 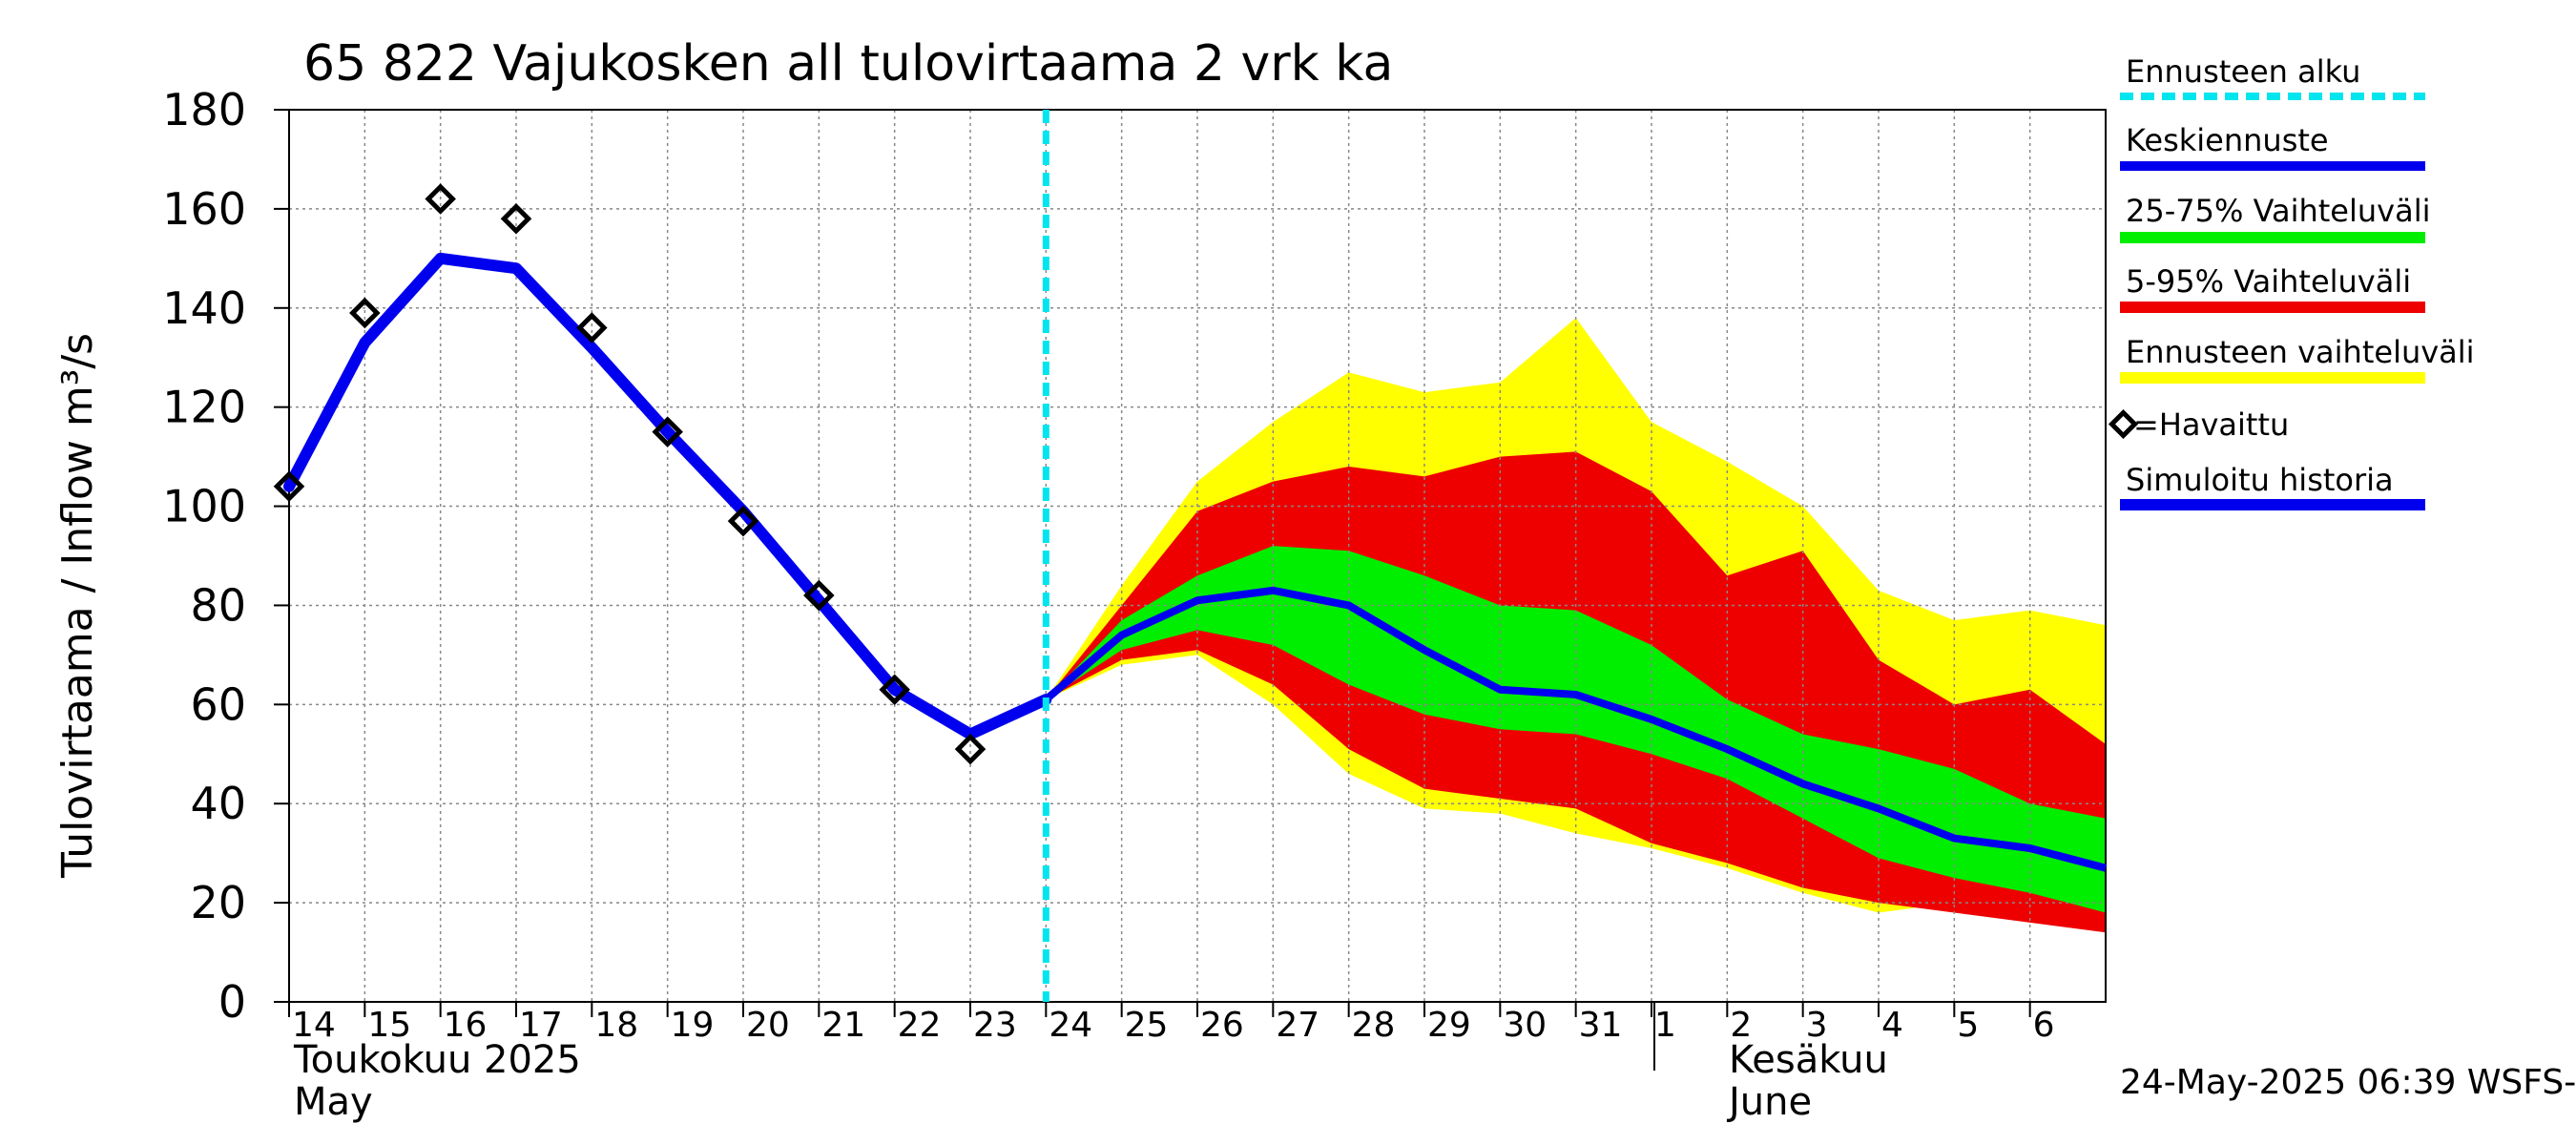 I want to click on legend-label-band-5-95: 5-95% Vaihteluväli, so click(x=2268, y=282).